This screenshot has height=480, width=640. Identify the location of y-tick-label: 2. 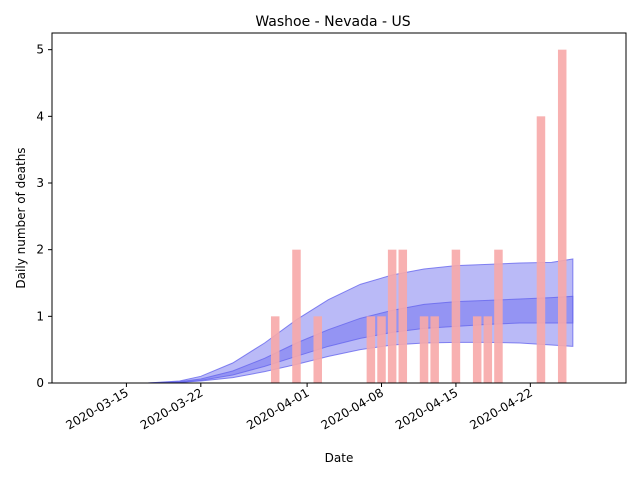
(40, 250).